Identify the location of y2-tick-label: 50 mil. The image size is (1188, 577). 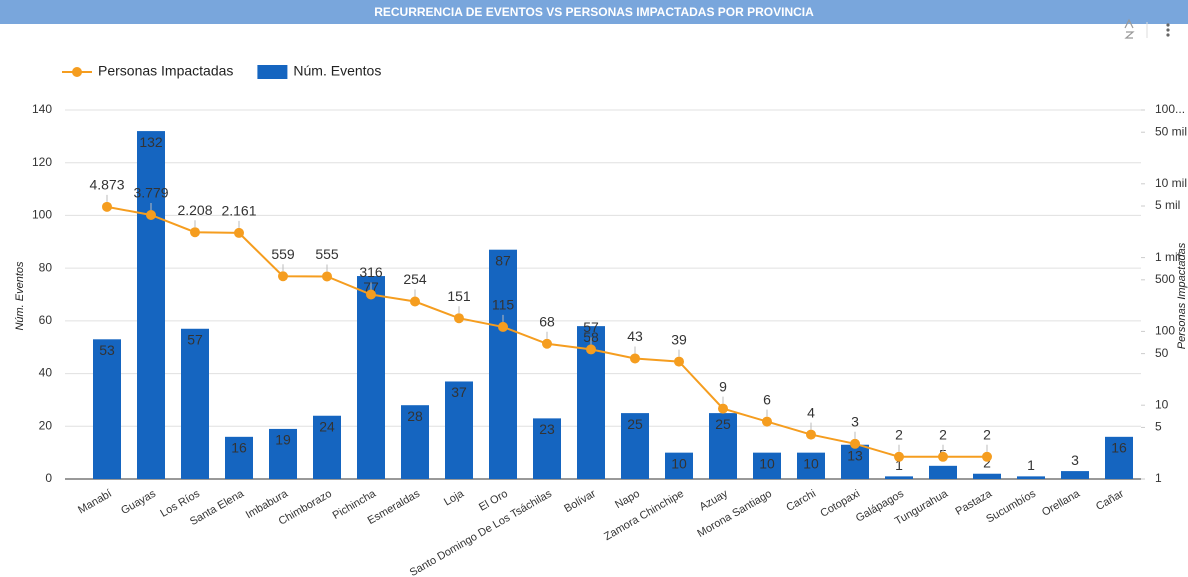
(1171, 131).